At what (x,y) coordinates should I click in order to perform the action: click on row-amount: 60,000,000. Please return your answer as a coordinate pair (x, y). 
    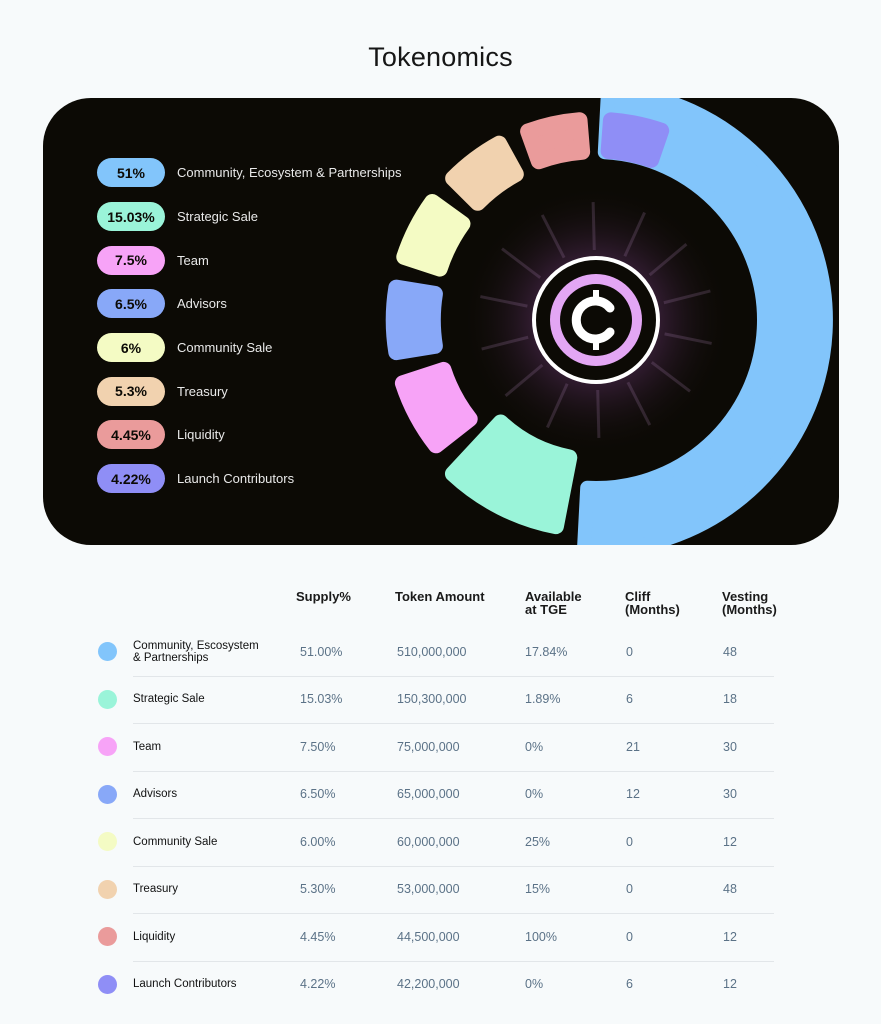
    Looking at the image, I should click on (428, 841).